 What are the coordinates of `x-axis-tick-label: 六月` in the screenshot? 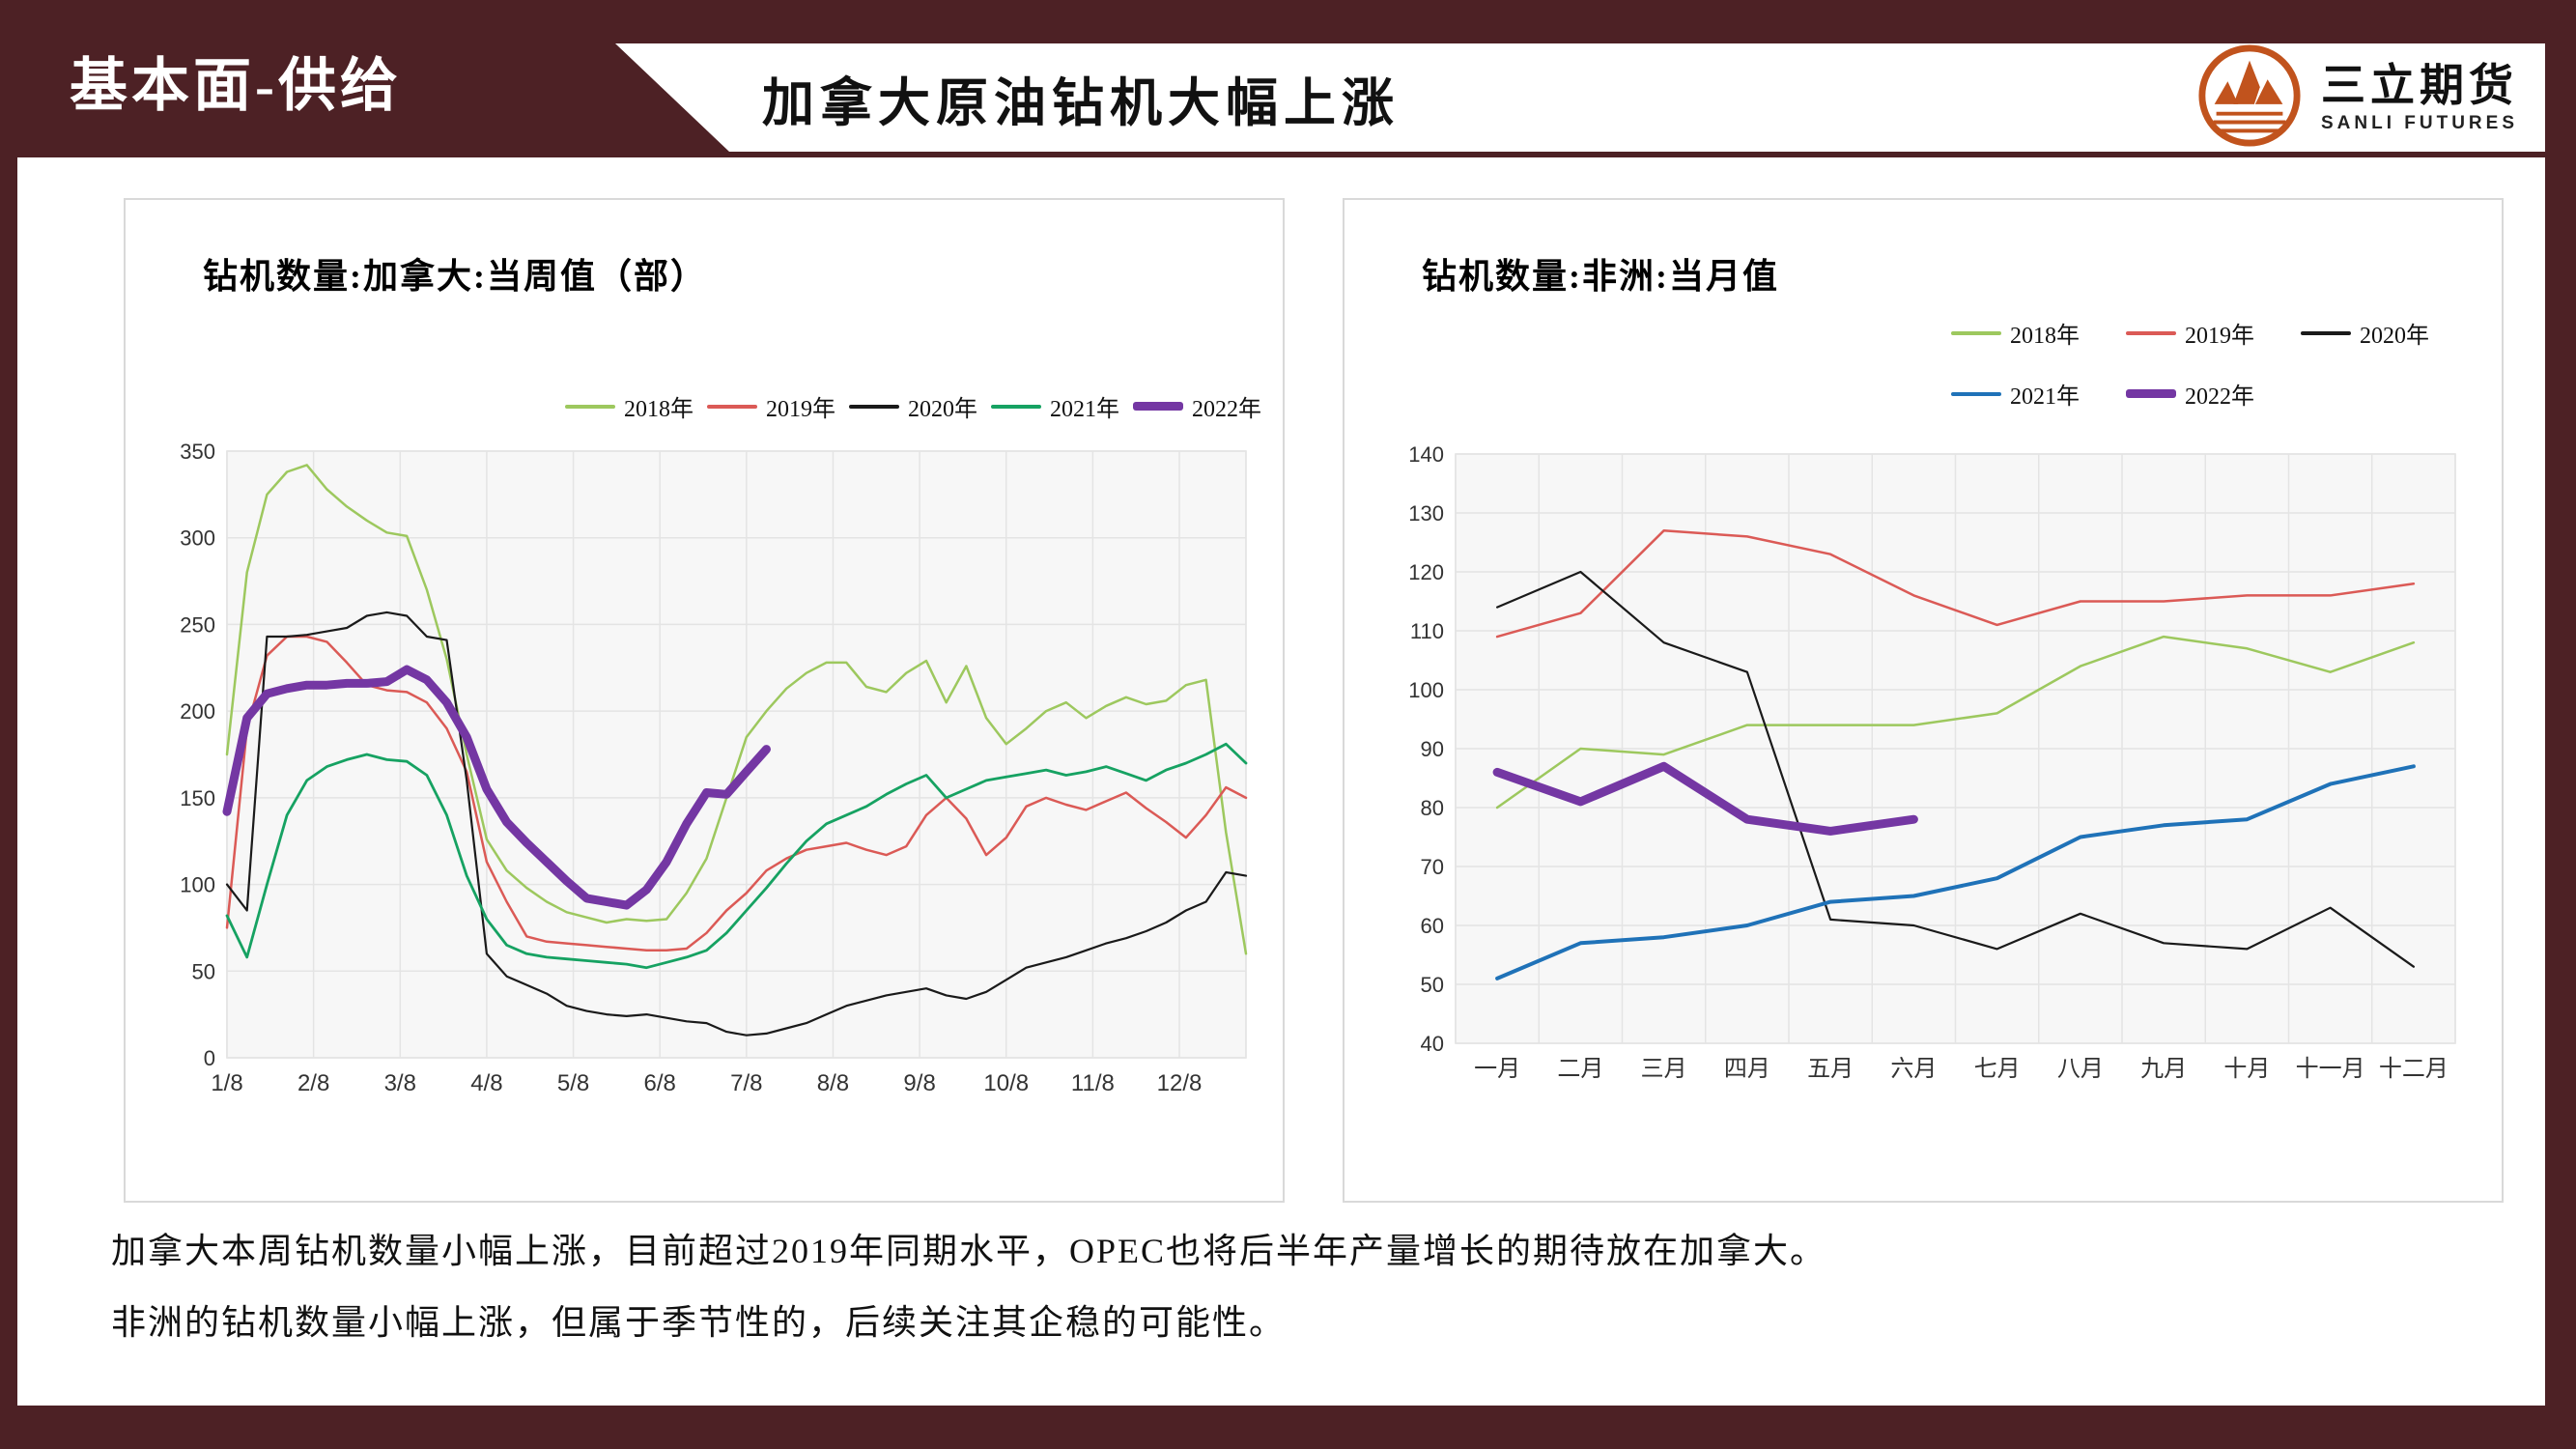 It's located at (1913, 1069).